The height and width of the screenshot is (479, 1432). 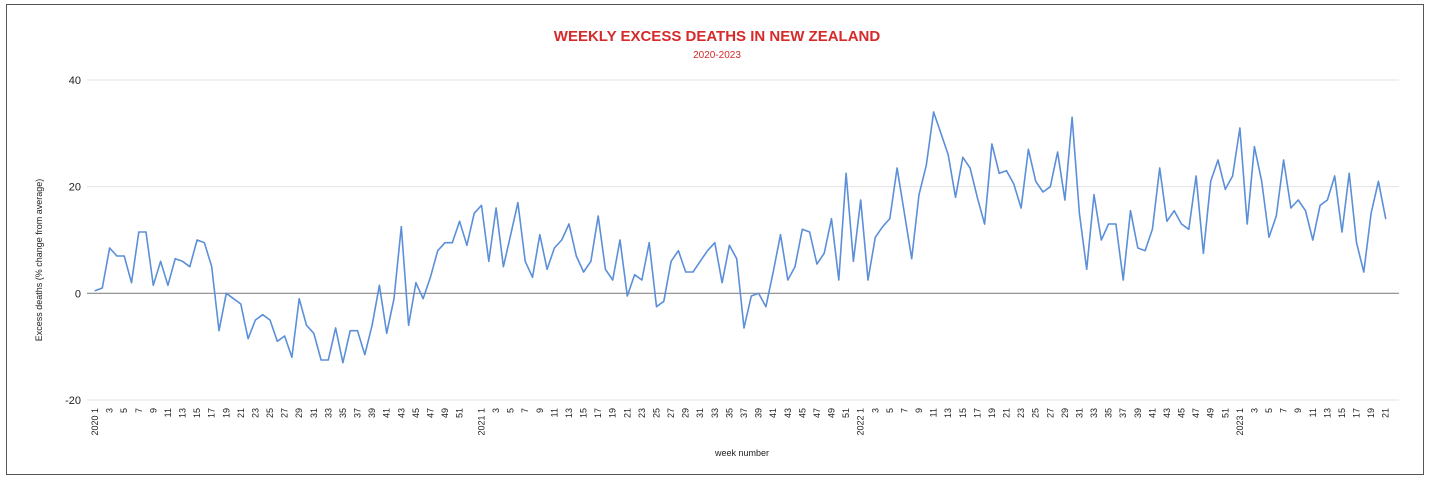 What do you see at coordinates (197, 413) in the screenshot?
I see `x-tick-label: 15` at bounding box center [197, 413].